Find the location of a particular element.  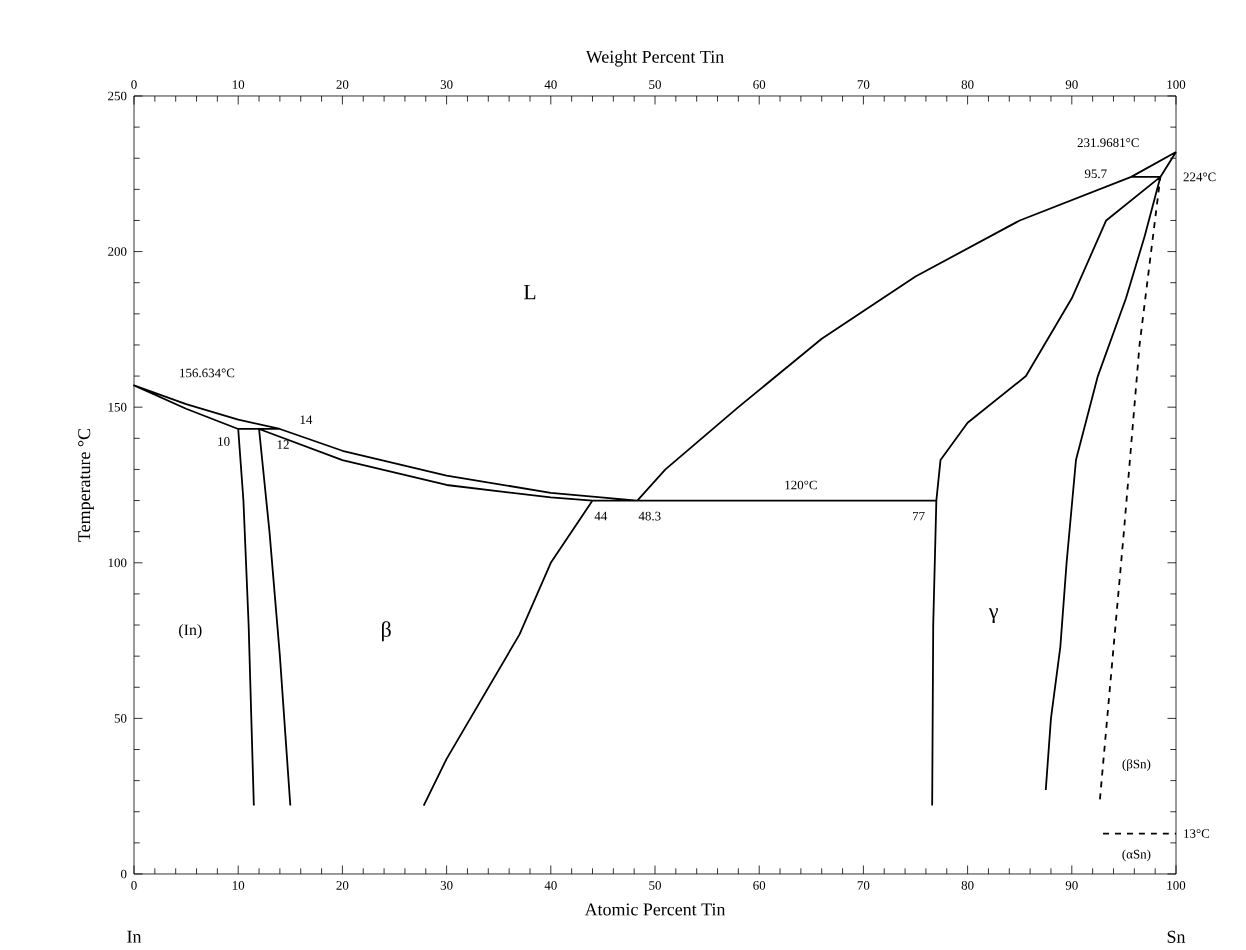

text: In is located at coordinates (134, 937).